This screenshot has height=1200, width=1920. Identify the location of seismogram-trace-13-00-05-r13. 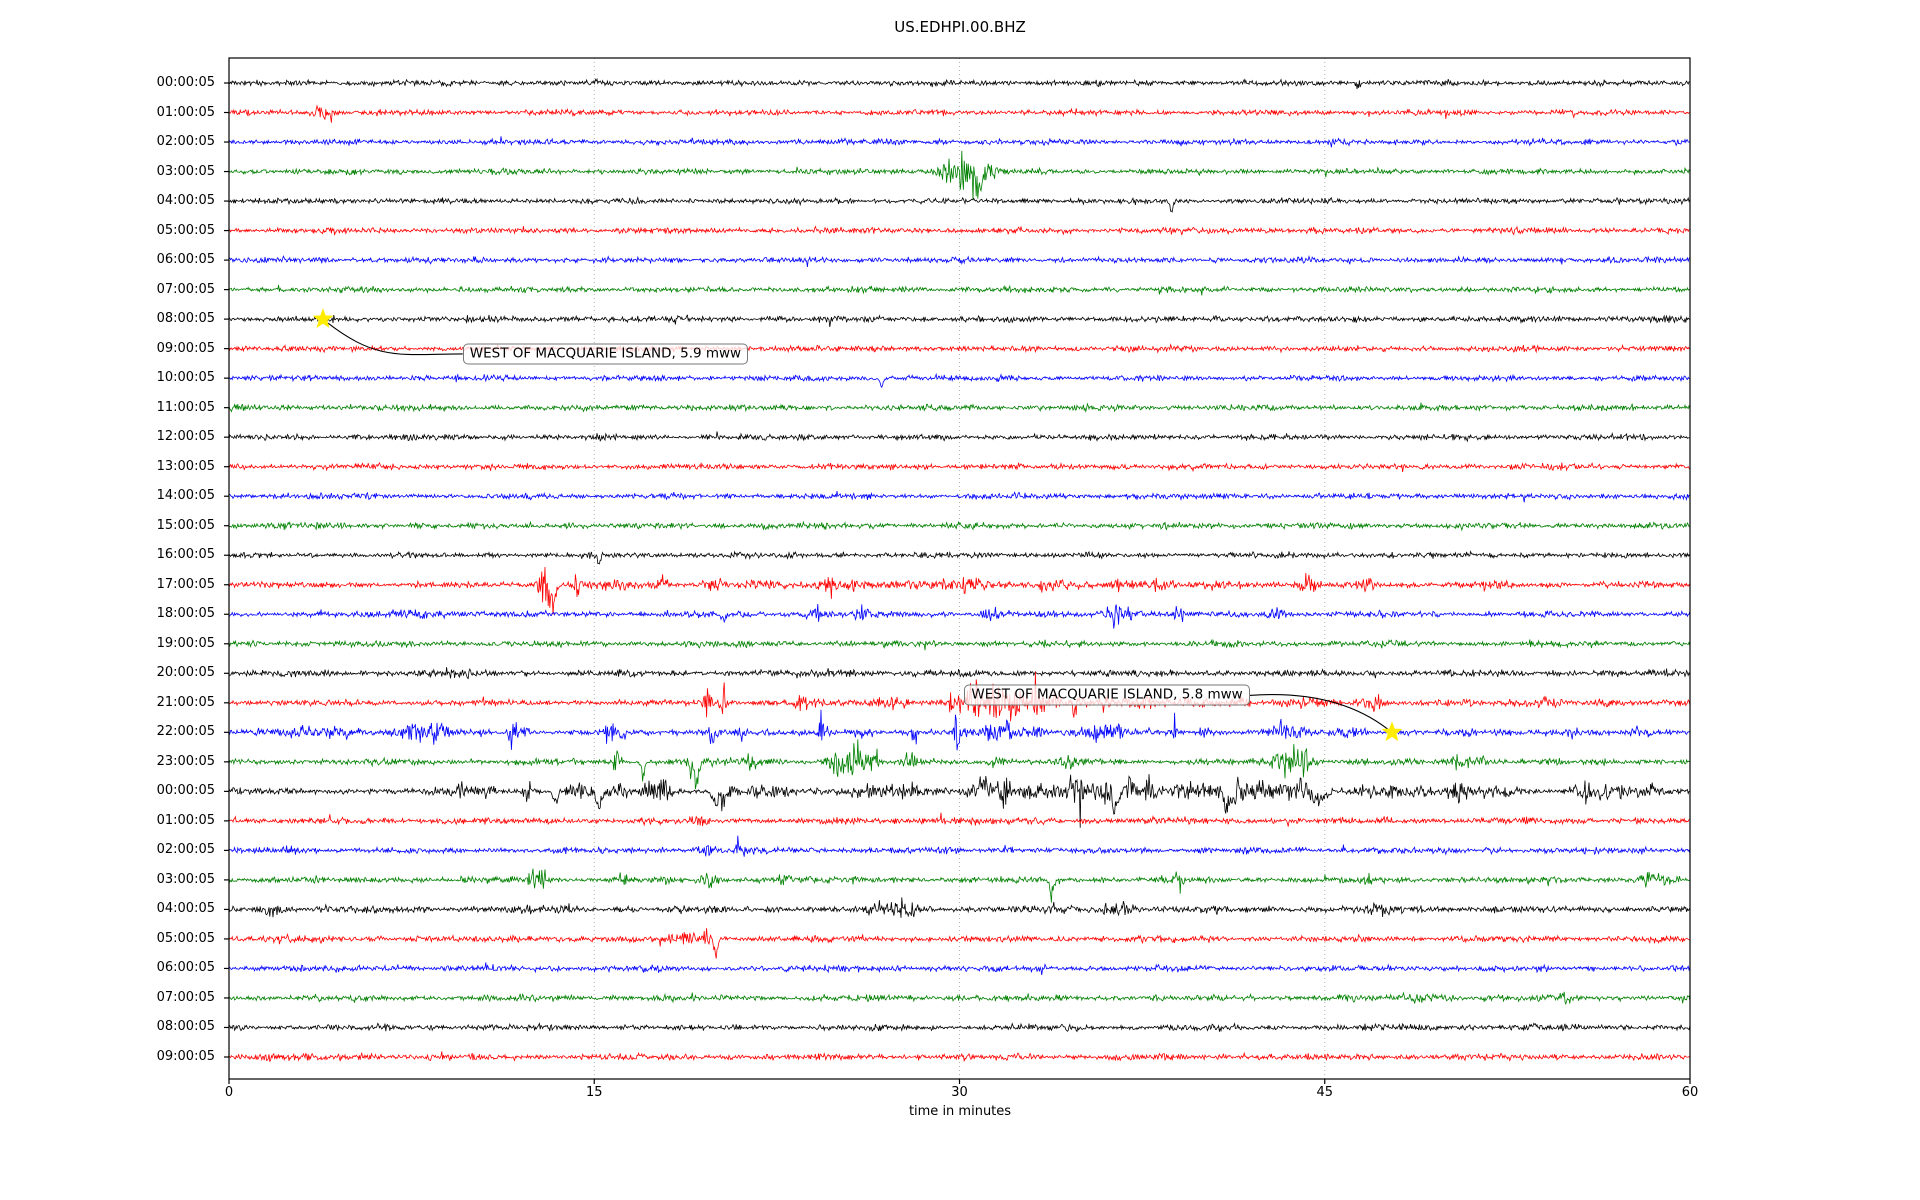
(959, 467).